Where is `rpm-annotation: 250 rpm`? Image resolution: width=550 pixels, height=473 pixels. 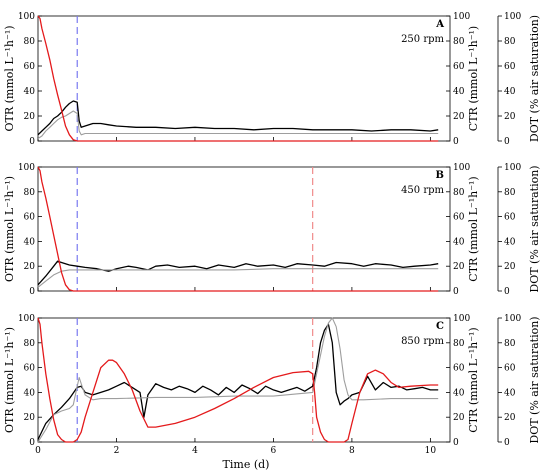 rpm-annotation: 250 rpm is located at coordinates (422, 39).